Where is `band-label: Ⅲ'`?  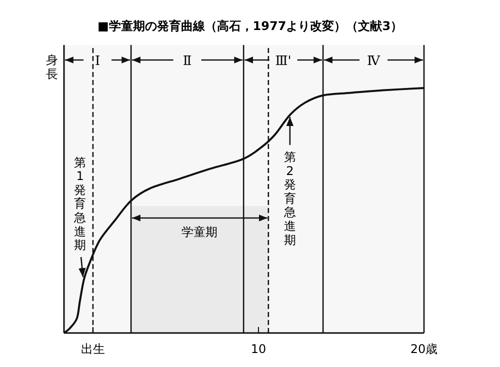 band-label: Ⅲ' is located at coordinates (283, 61).